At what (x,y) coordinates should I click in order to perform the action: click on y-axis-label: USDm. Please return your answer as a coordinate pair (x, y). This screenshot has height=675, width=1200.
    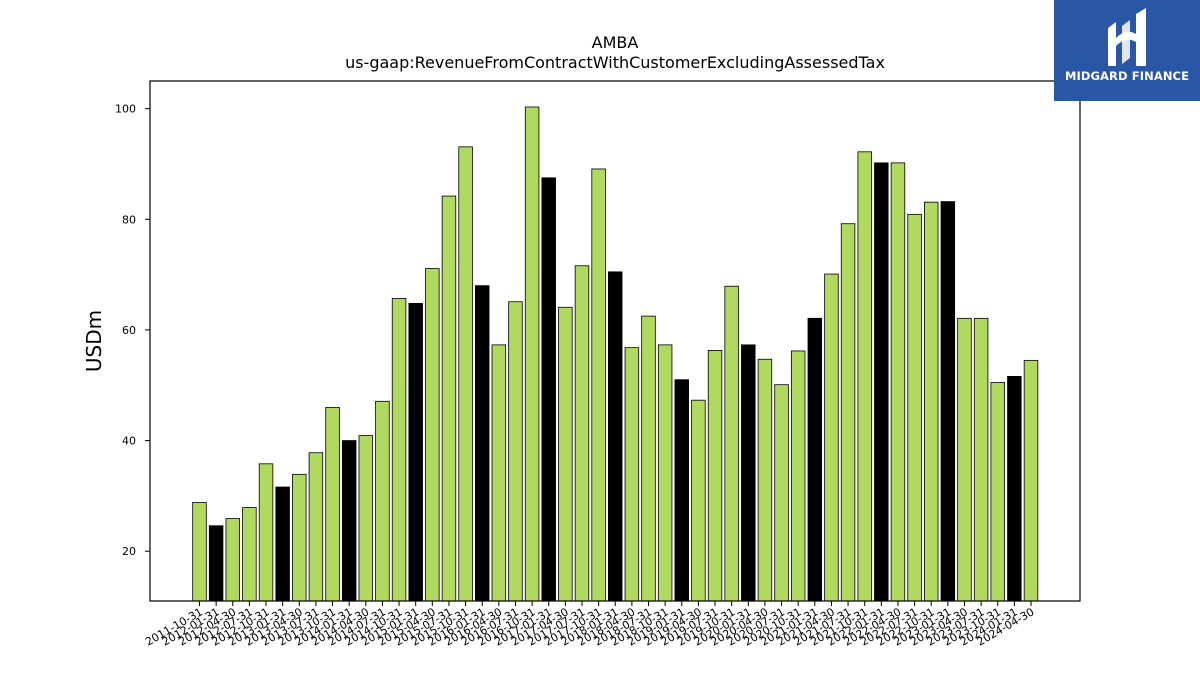
    Looking at the image, I should click on (94, 341).